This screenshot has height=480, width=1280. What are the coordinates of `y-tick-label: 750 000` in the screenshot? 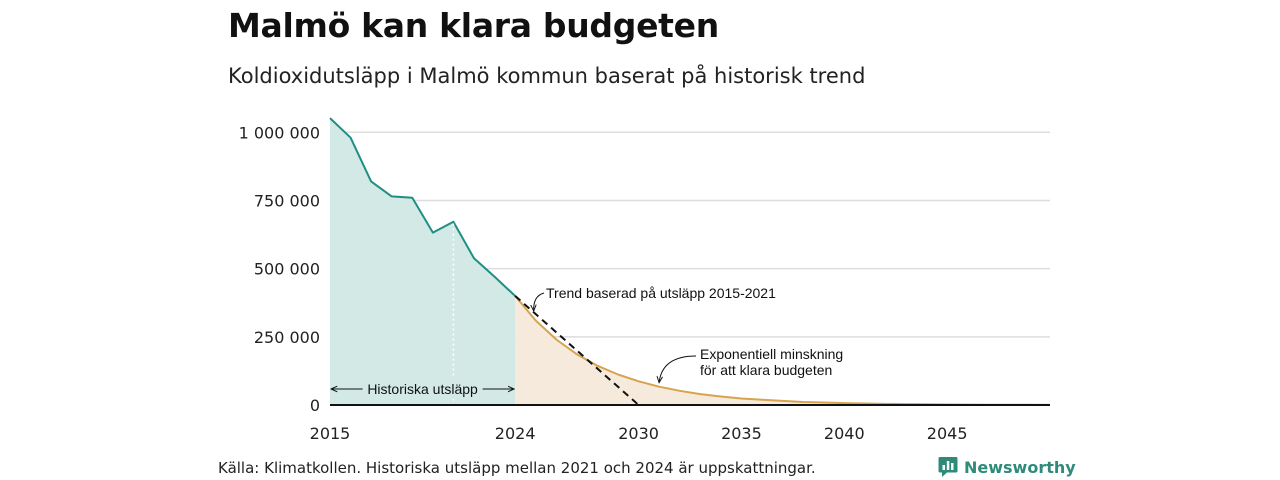 It's located at (287, 200).